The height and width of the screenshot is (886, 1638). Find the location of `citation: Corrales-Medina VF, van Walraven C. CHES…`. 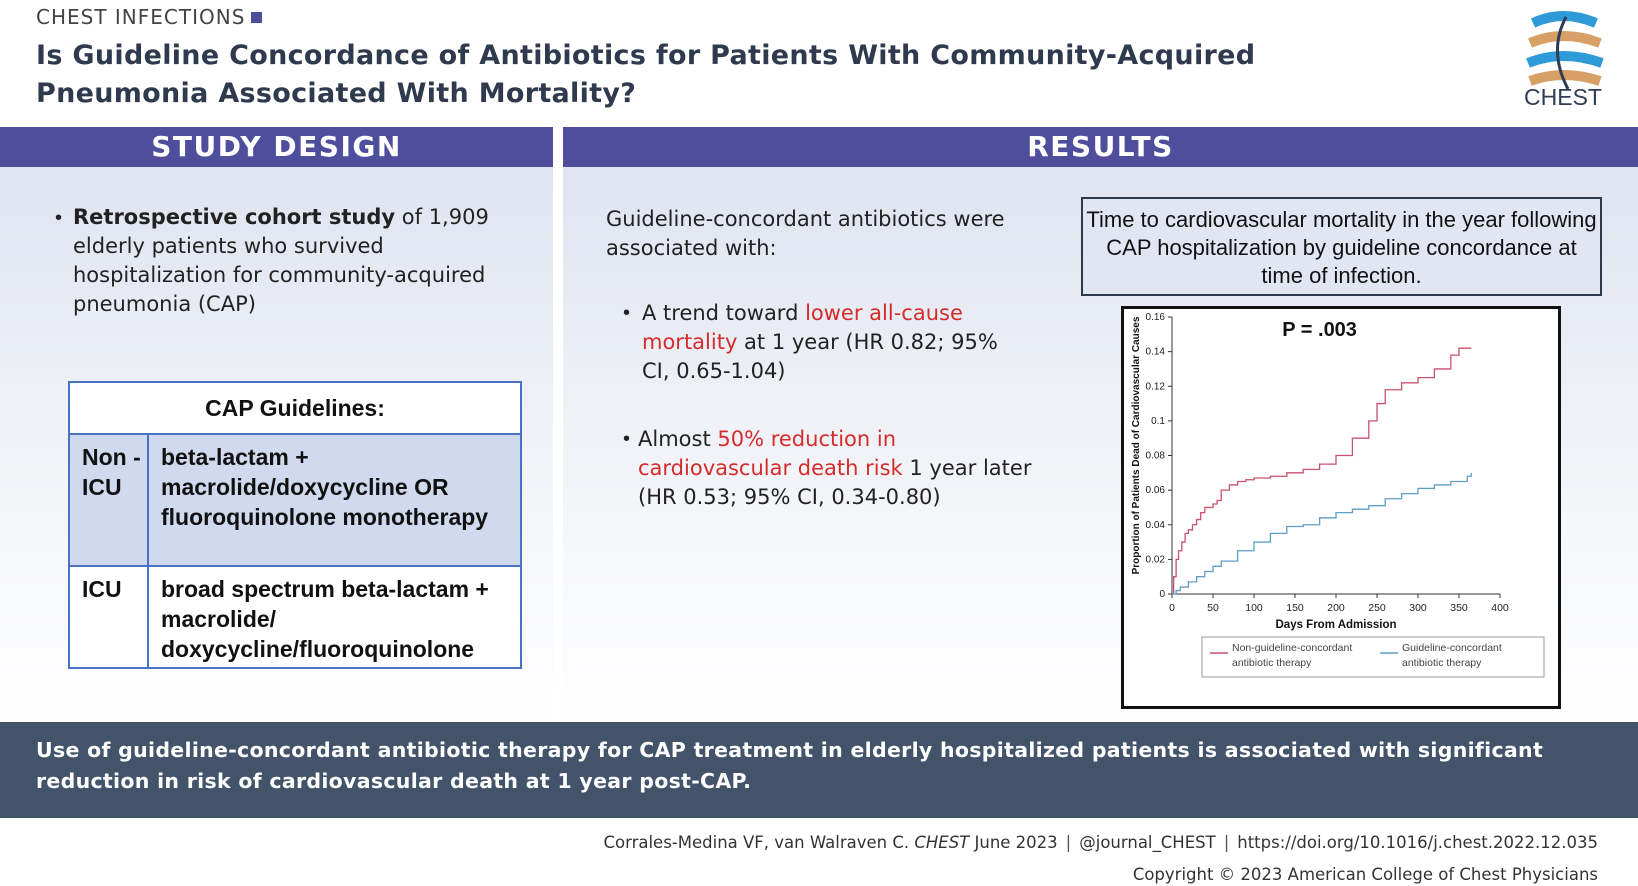

citation: Corrales-Medina VF, van Walraven C. CHES… is located at coordinates (1100, 842).